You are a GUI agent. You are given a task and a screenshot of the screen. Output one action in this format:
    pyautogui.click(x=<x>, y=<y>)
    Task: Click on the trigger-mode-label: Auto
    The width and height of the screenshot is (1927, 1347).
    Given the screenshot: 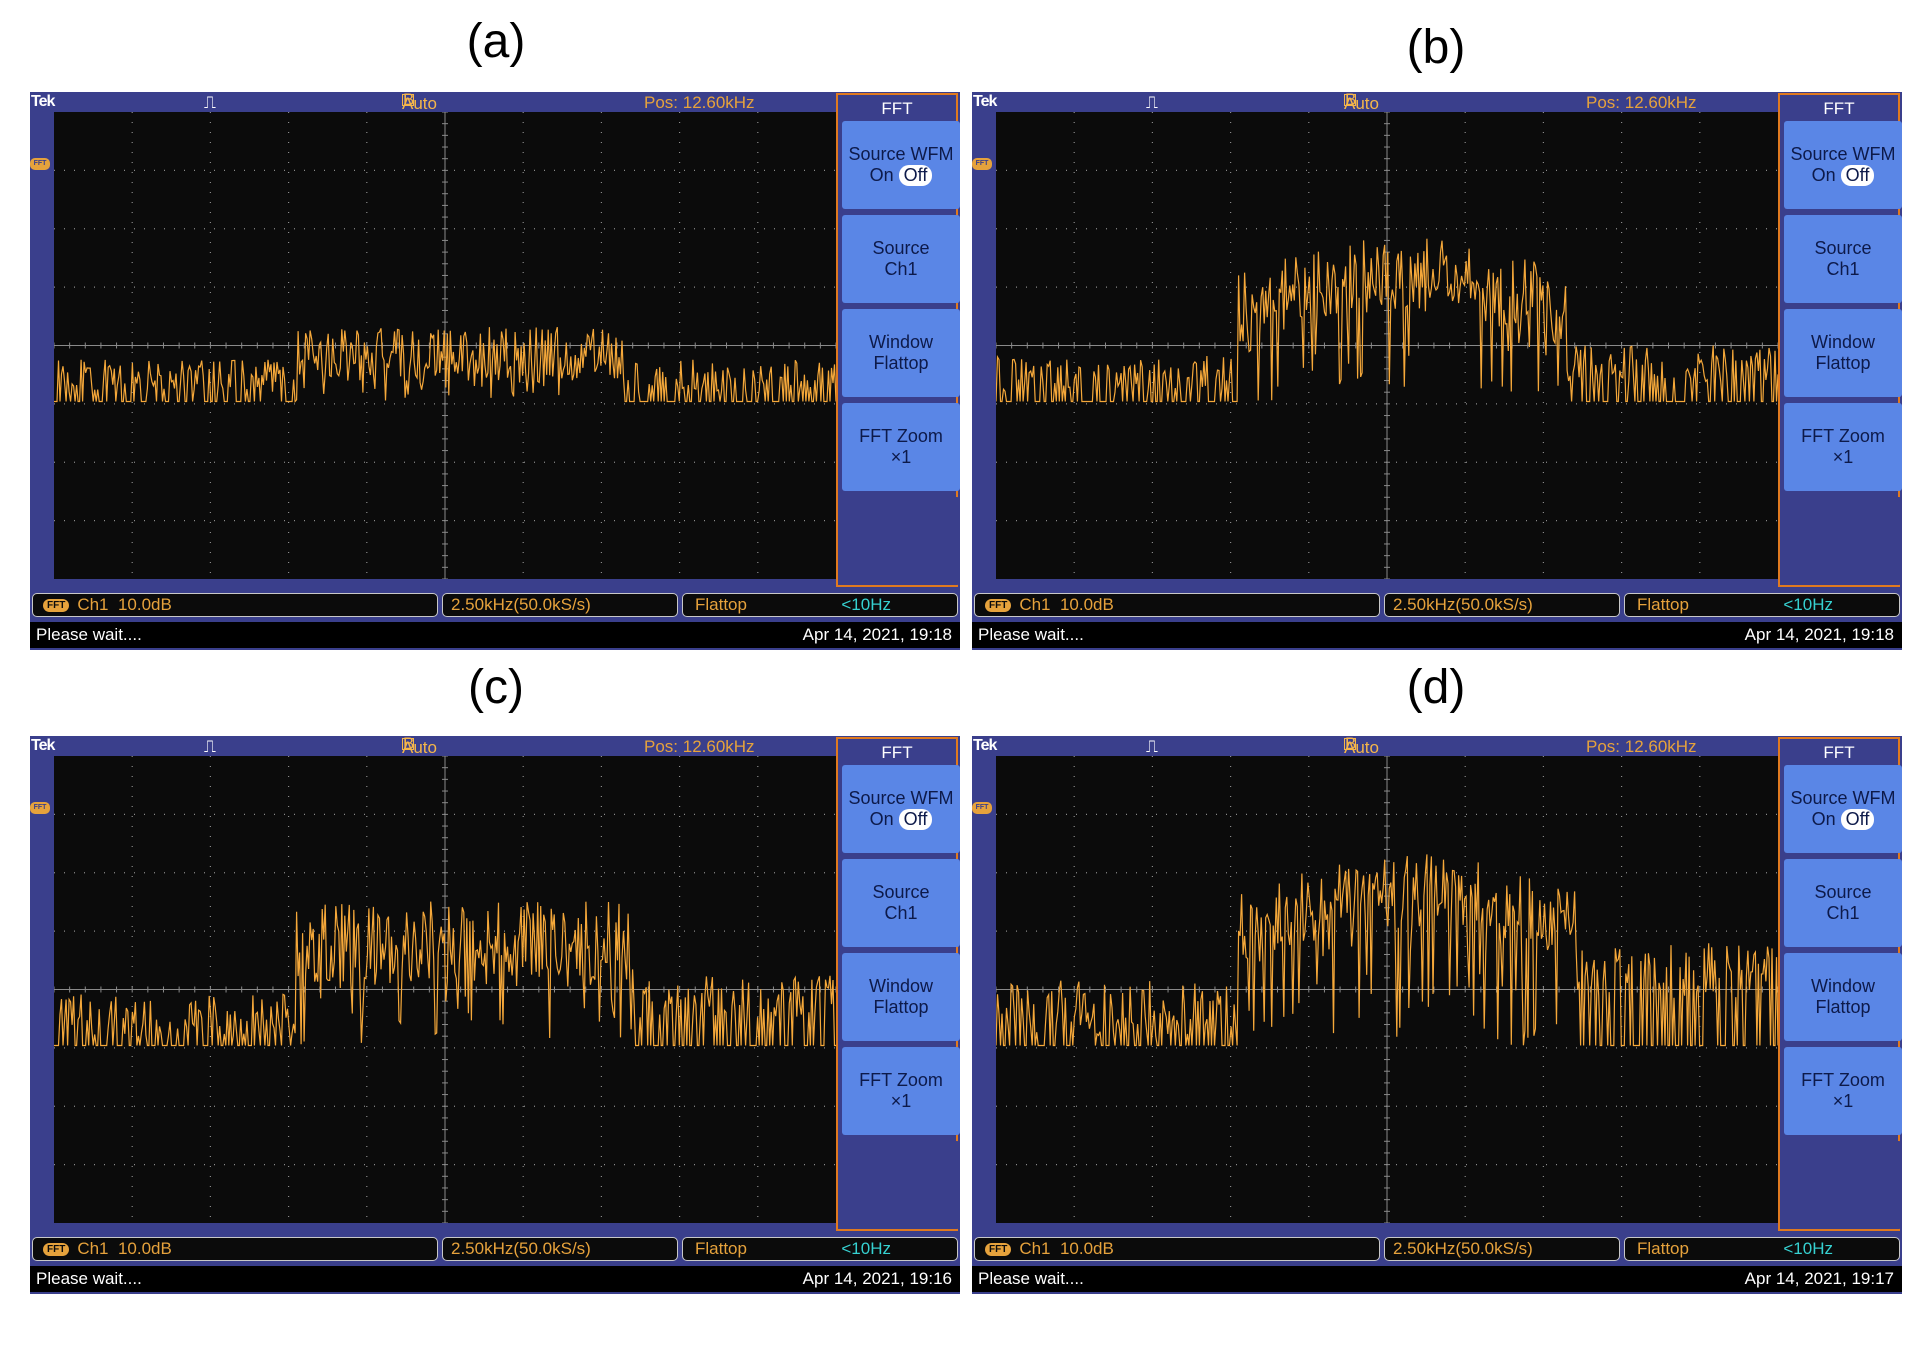 What is the action you would take?
    pyautogui.click(x=419, y=103)
    